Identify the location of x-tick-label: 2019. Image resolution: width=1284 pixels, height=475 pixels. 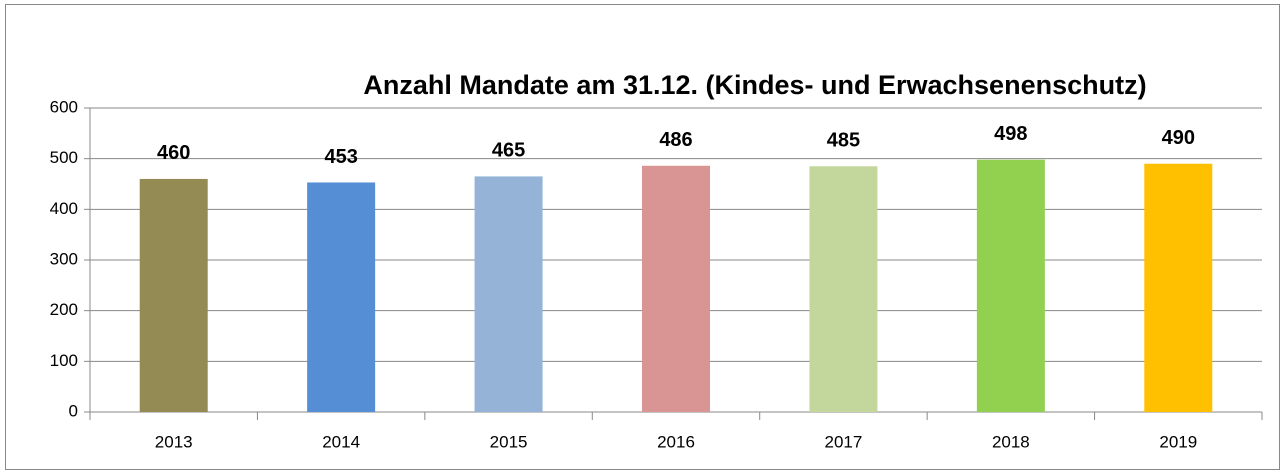
(1178, 441).